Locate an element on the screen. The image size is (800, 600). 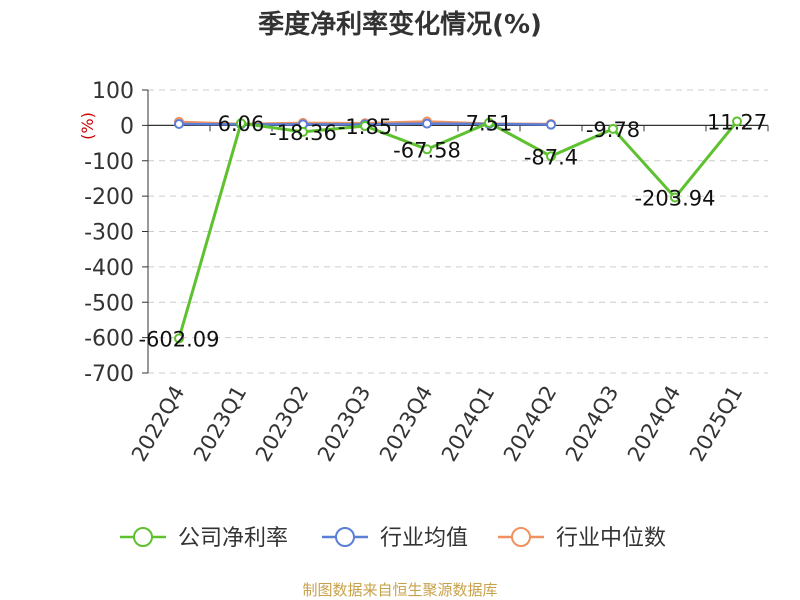
data-label: 7.51 is located at coordinates (489, 124).